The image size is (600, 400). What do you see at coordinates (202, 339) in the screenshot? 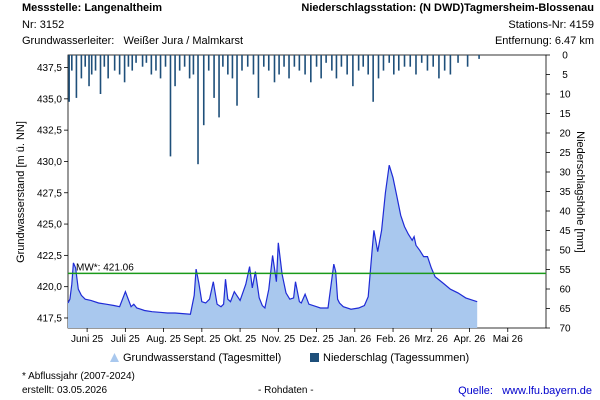
I see `x-tick-label: Sept. 25` at bounding box center [202, 339].